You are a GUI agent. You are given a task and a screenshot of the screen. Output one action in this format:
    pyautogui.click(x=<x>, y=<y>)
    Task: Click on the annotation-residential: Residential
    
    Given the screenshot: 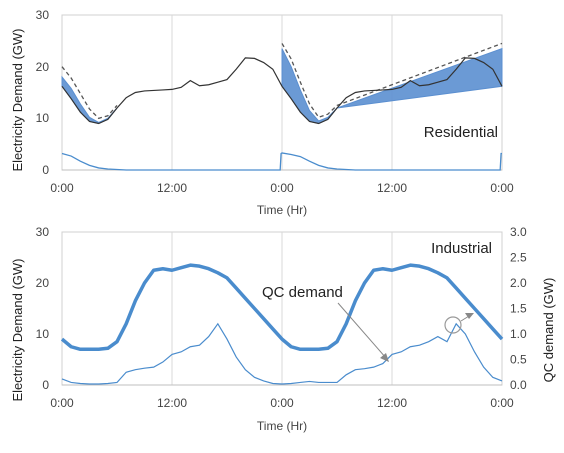 What is the action you would take?
    pyautogui.click(x=461, y=132)
    